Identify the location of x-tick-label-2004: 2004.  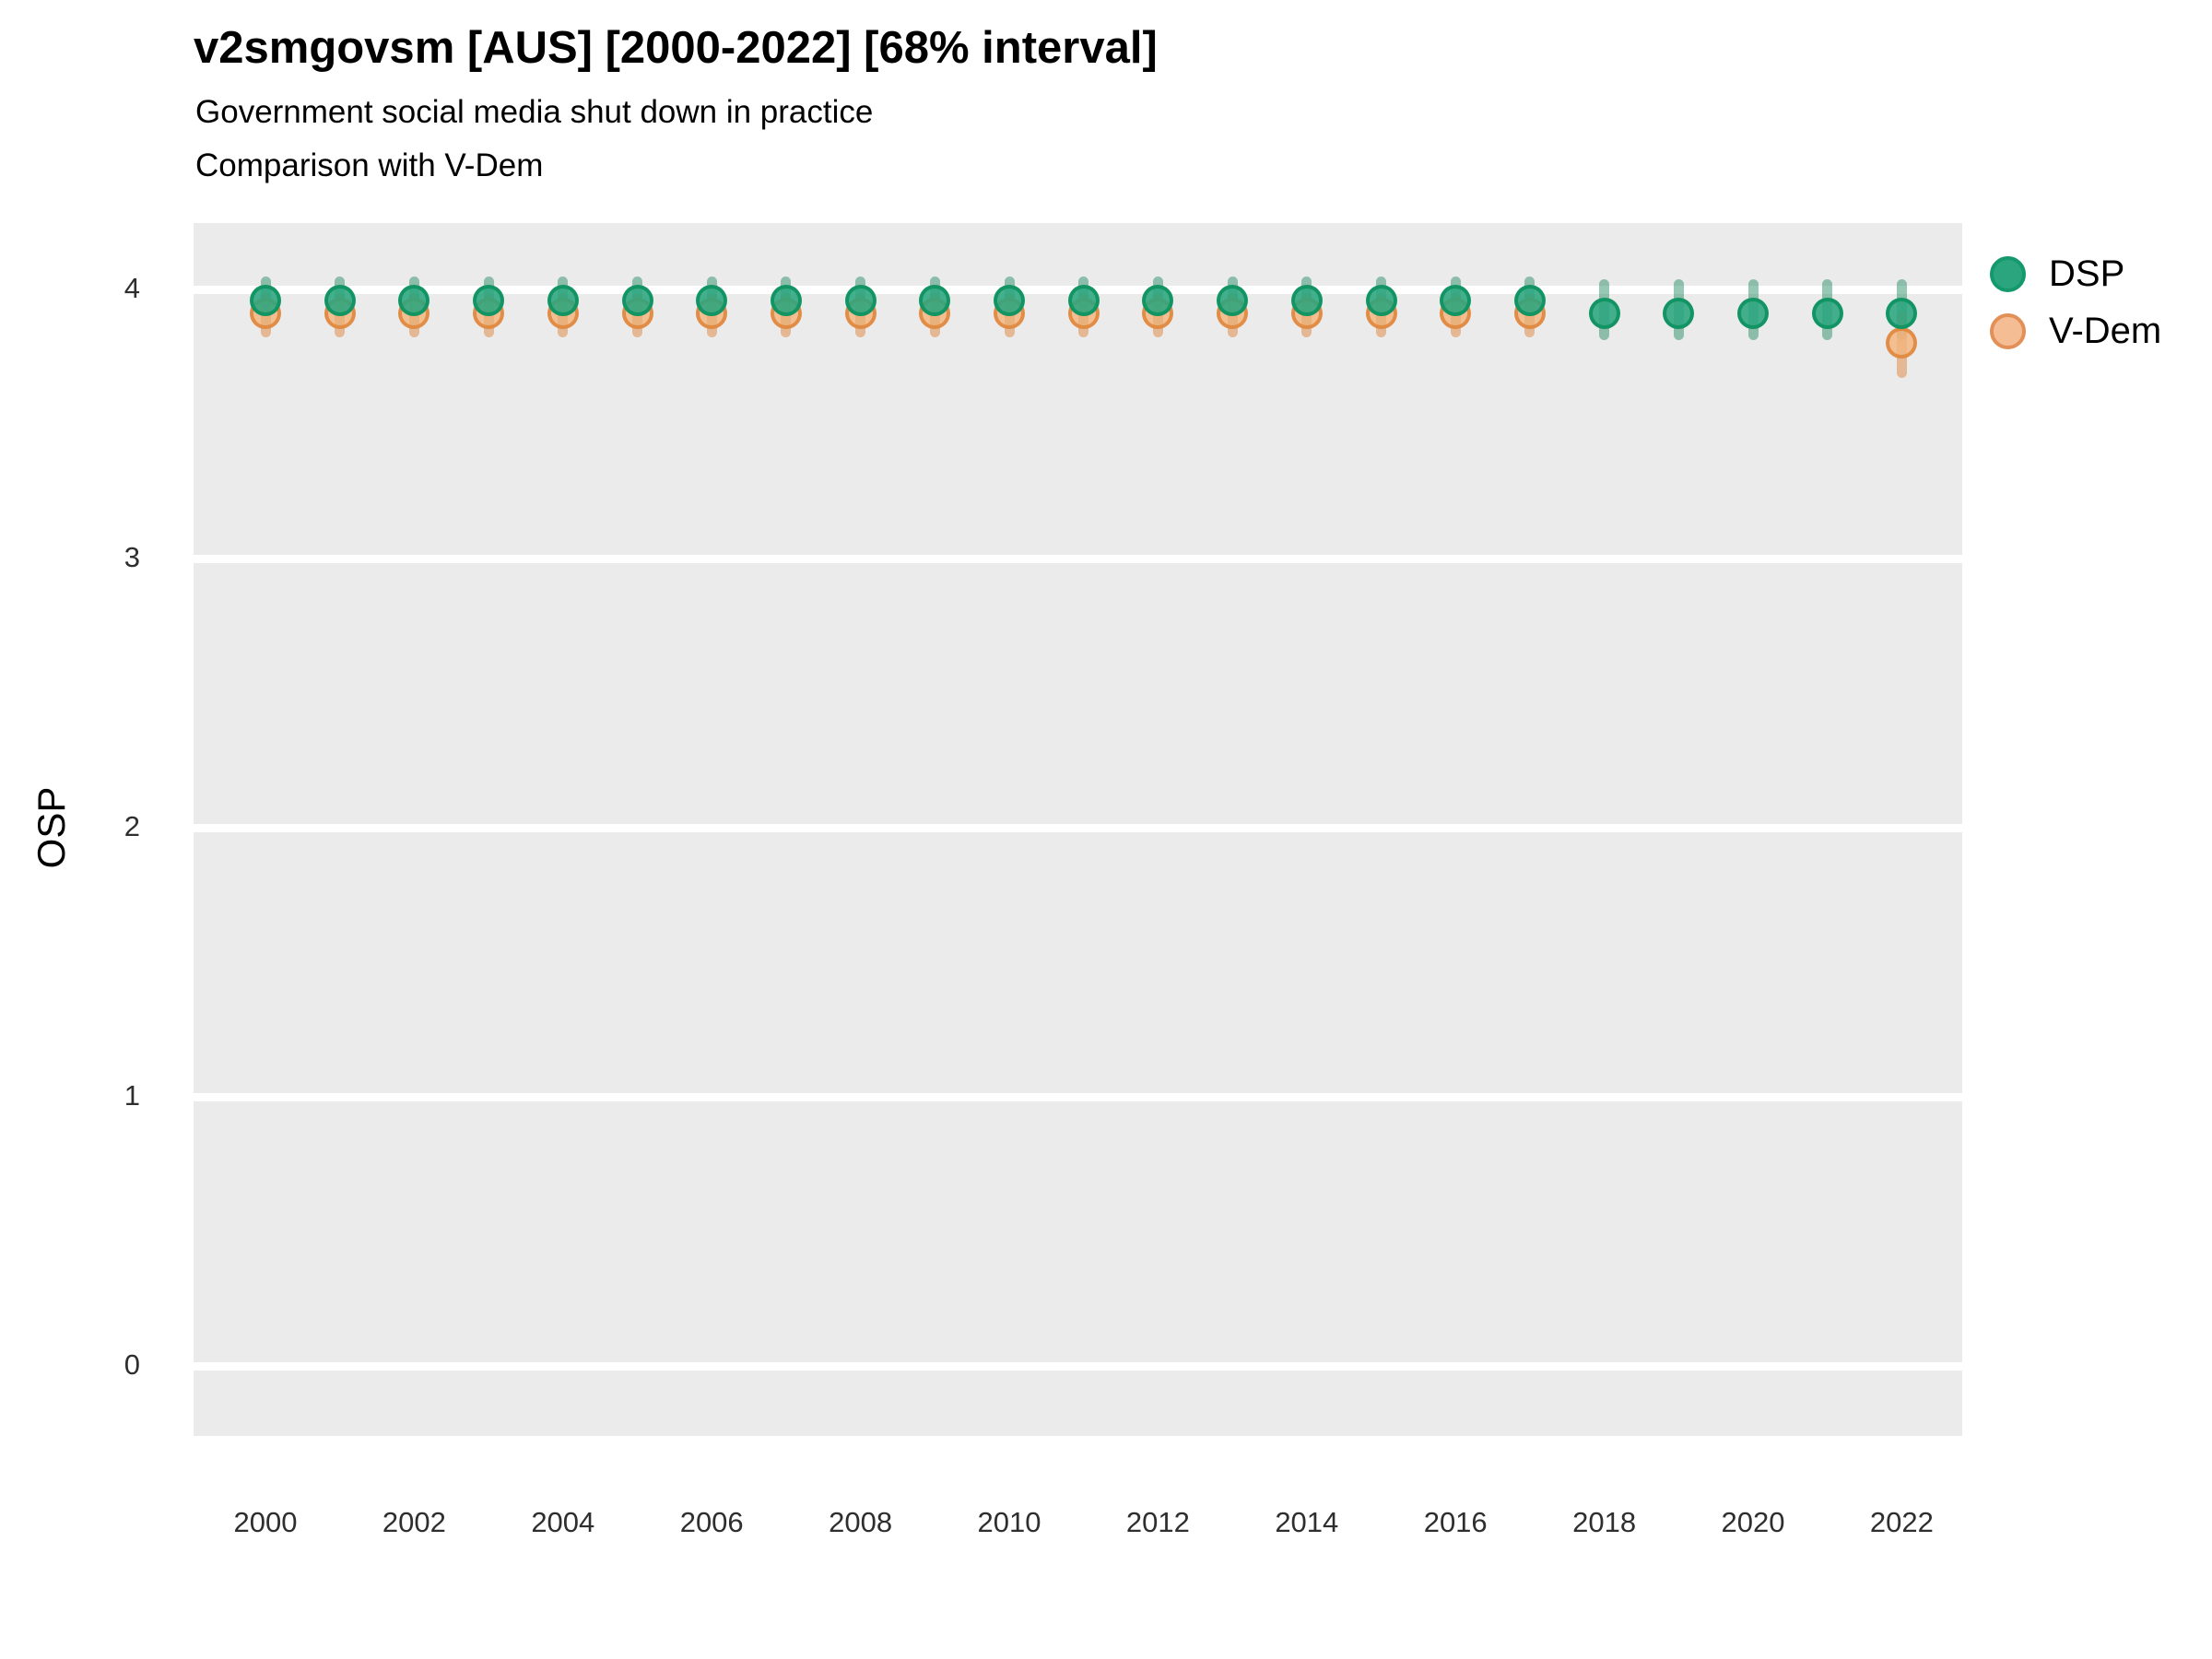
(563, 1522).